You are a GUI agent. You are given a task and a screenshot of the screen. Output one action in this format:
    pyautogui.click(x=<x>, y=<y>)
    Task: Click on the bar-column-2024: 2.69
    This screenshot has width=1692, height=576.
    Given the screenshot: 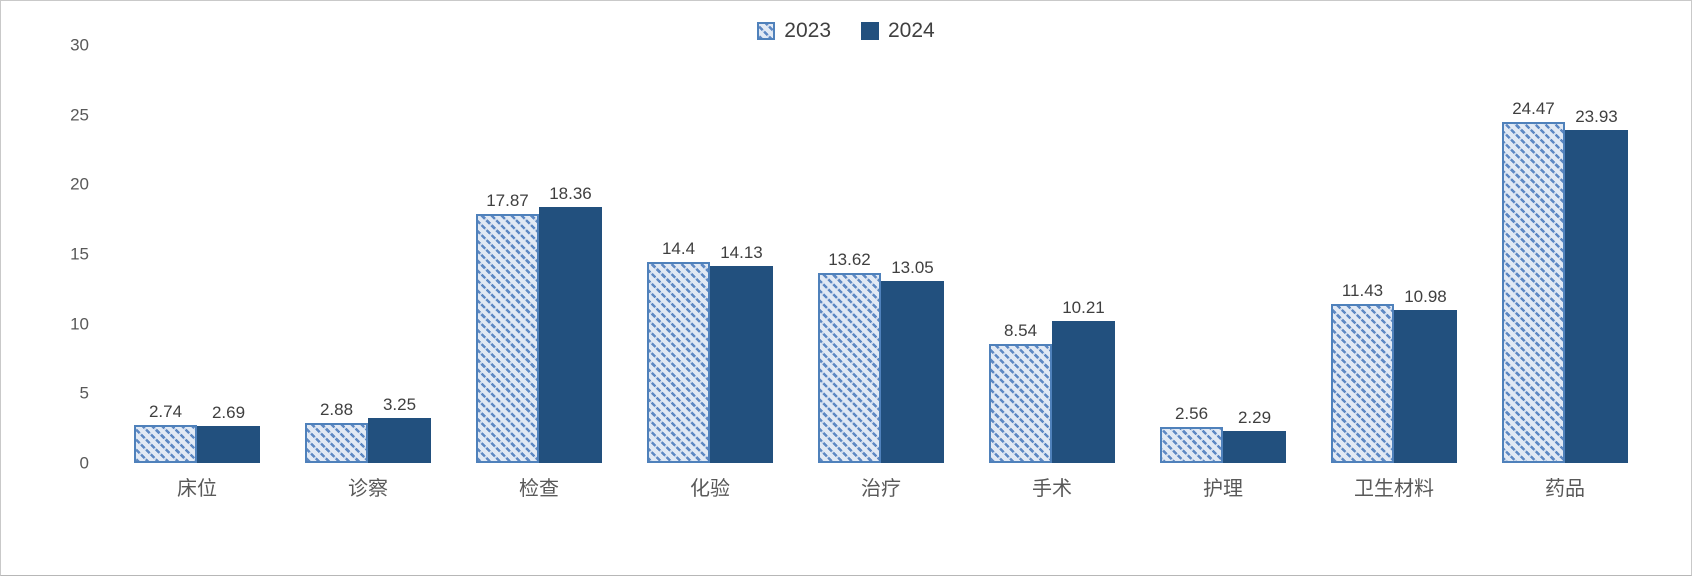 What is the action you would take?
    pyautogui.click(x=228, y=433)
    